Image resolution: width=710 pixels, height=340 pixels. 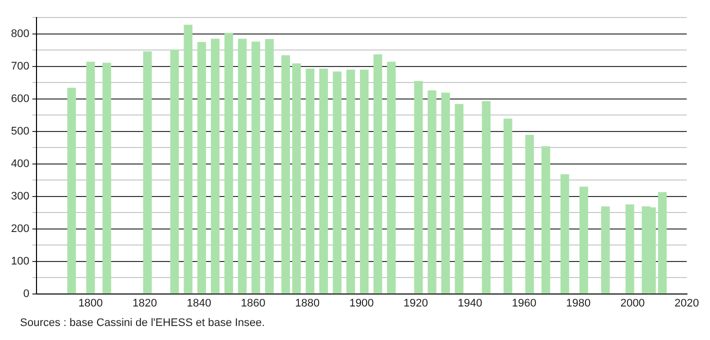 What do you see at coordinates (143, 323) in the screenshot?
I see `source-note: Sources : base Cassini de l'EHESS et base Insee.` at bounding box center [143, 323].